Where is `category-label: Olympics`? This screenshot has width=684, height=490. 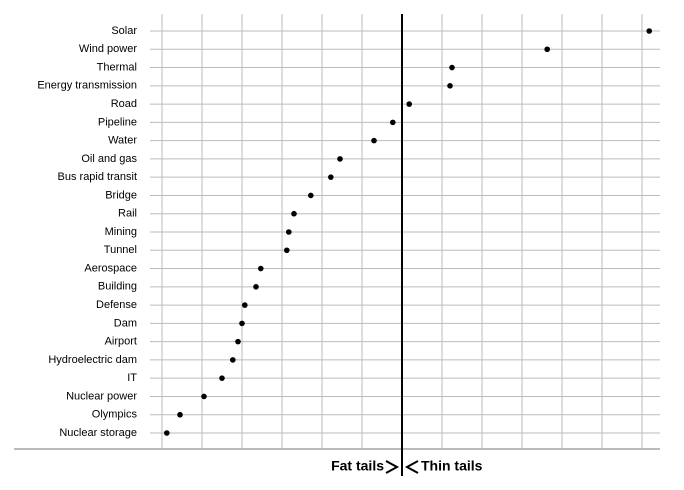
category-label: Olympics is located at coordinates (115, 415).